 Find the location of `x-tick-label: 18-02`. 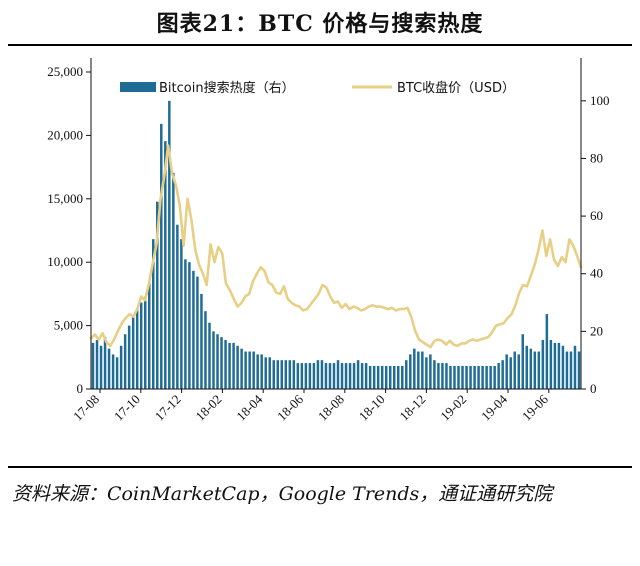

x-tick-label: 18-02 is located at coordinates (208, 408).